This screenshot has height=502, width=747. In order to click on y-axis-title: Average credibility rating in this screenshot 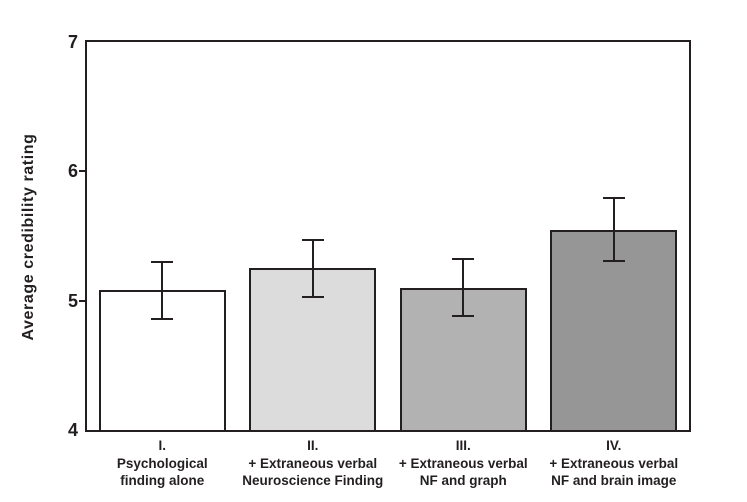, I will do `click(28, 237)`.